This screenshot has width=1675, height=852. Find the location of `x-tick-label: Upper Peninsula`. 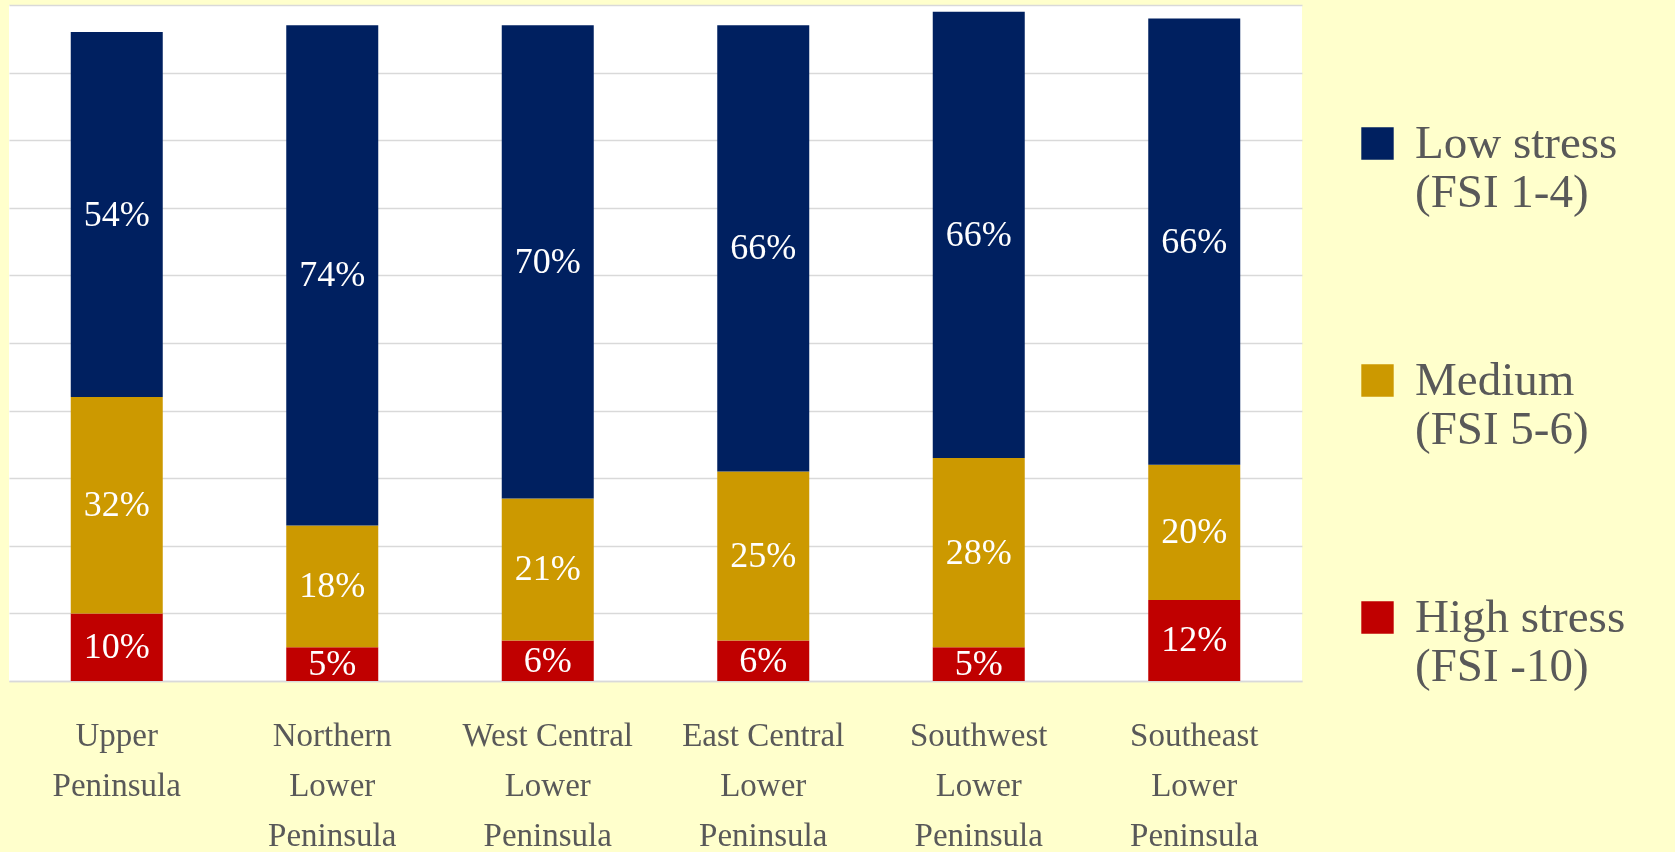

x-tick-label: Upper Peninsula is located at coordinates (117, 759).